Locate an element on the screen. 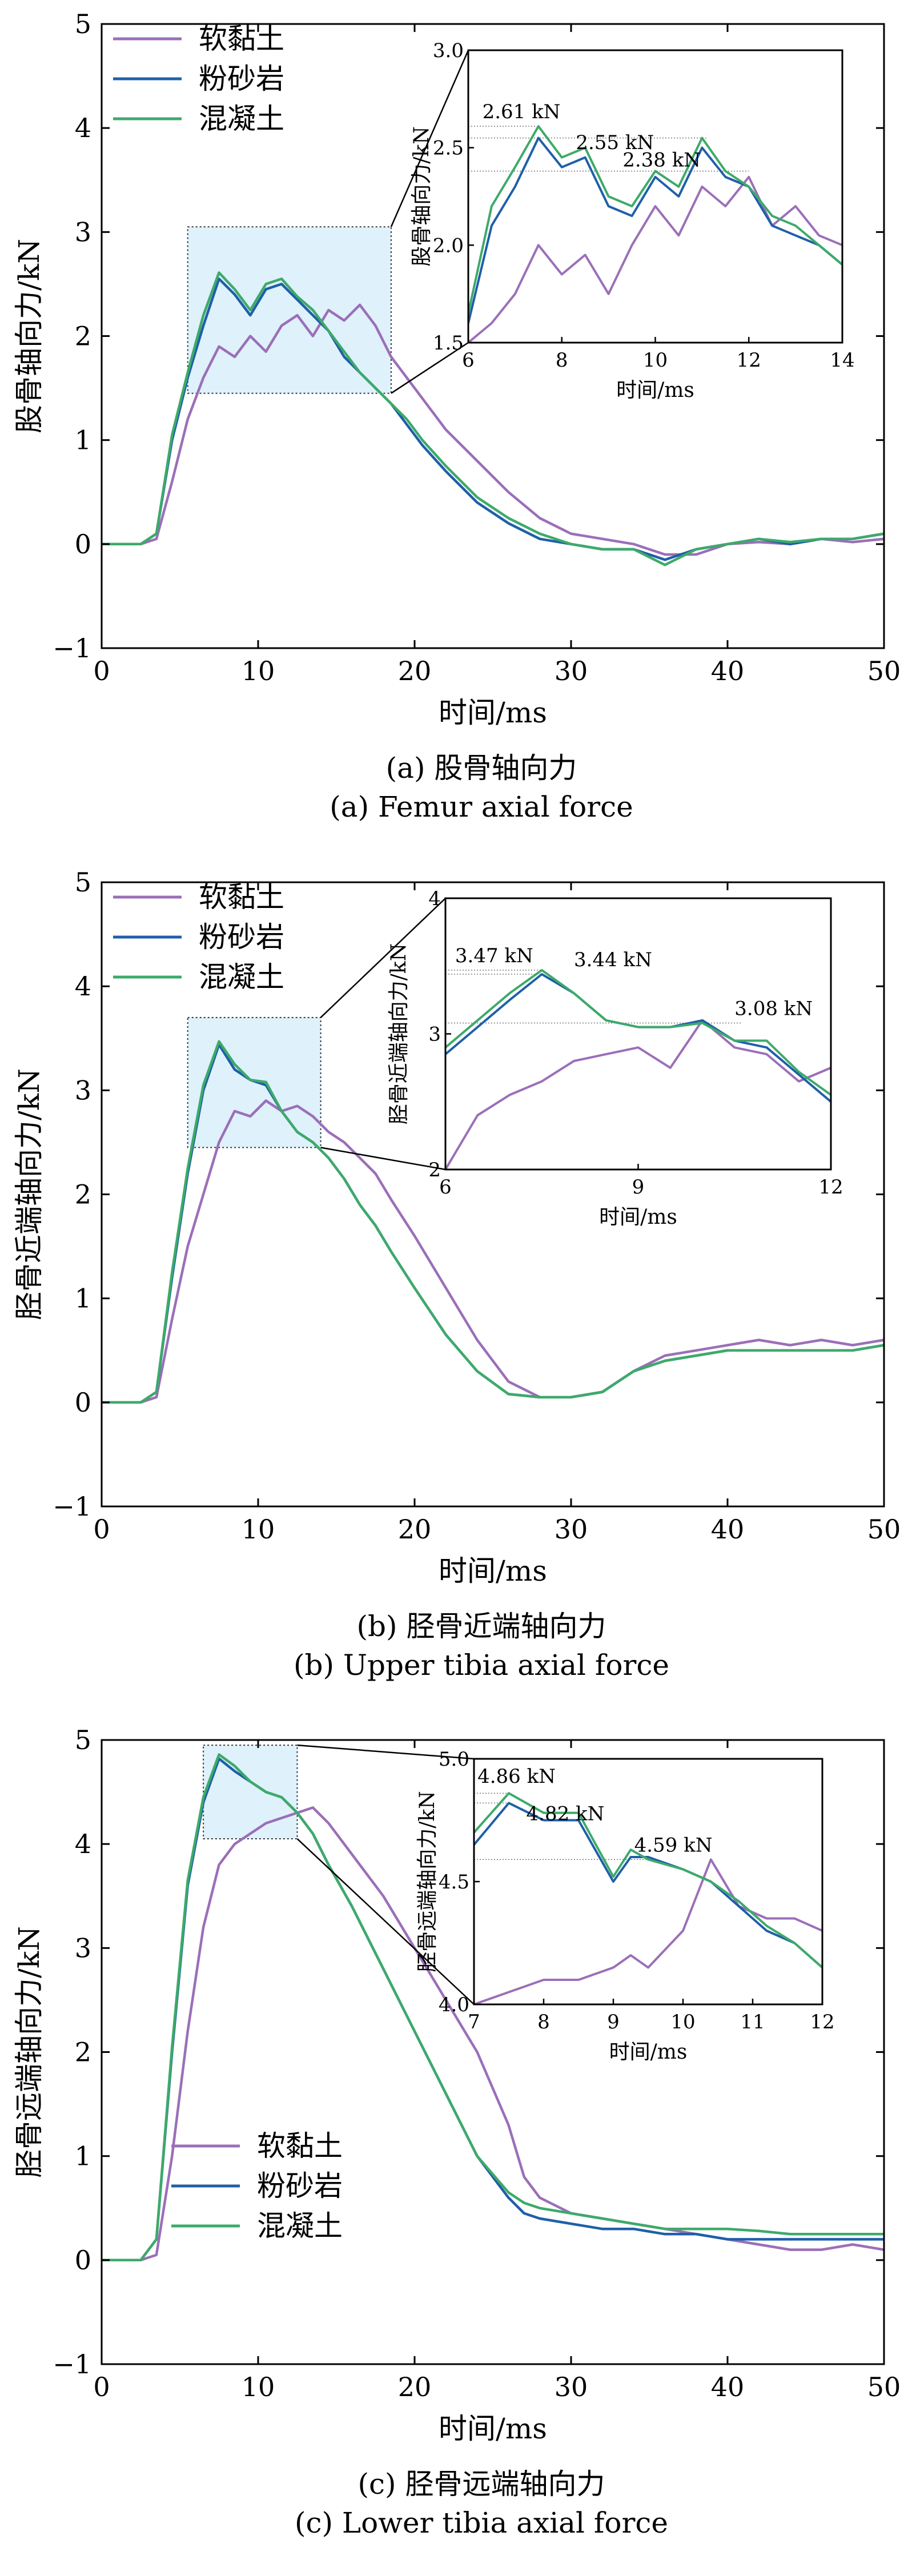 The height and width of the screenshot is (2576, 904). caption-en: (b) Upper tibia axial force is located at coordinates (481, 1665).